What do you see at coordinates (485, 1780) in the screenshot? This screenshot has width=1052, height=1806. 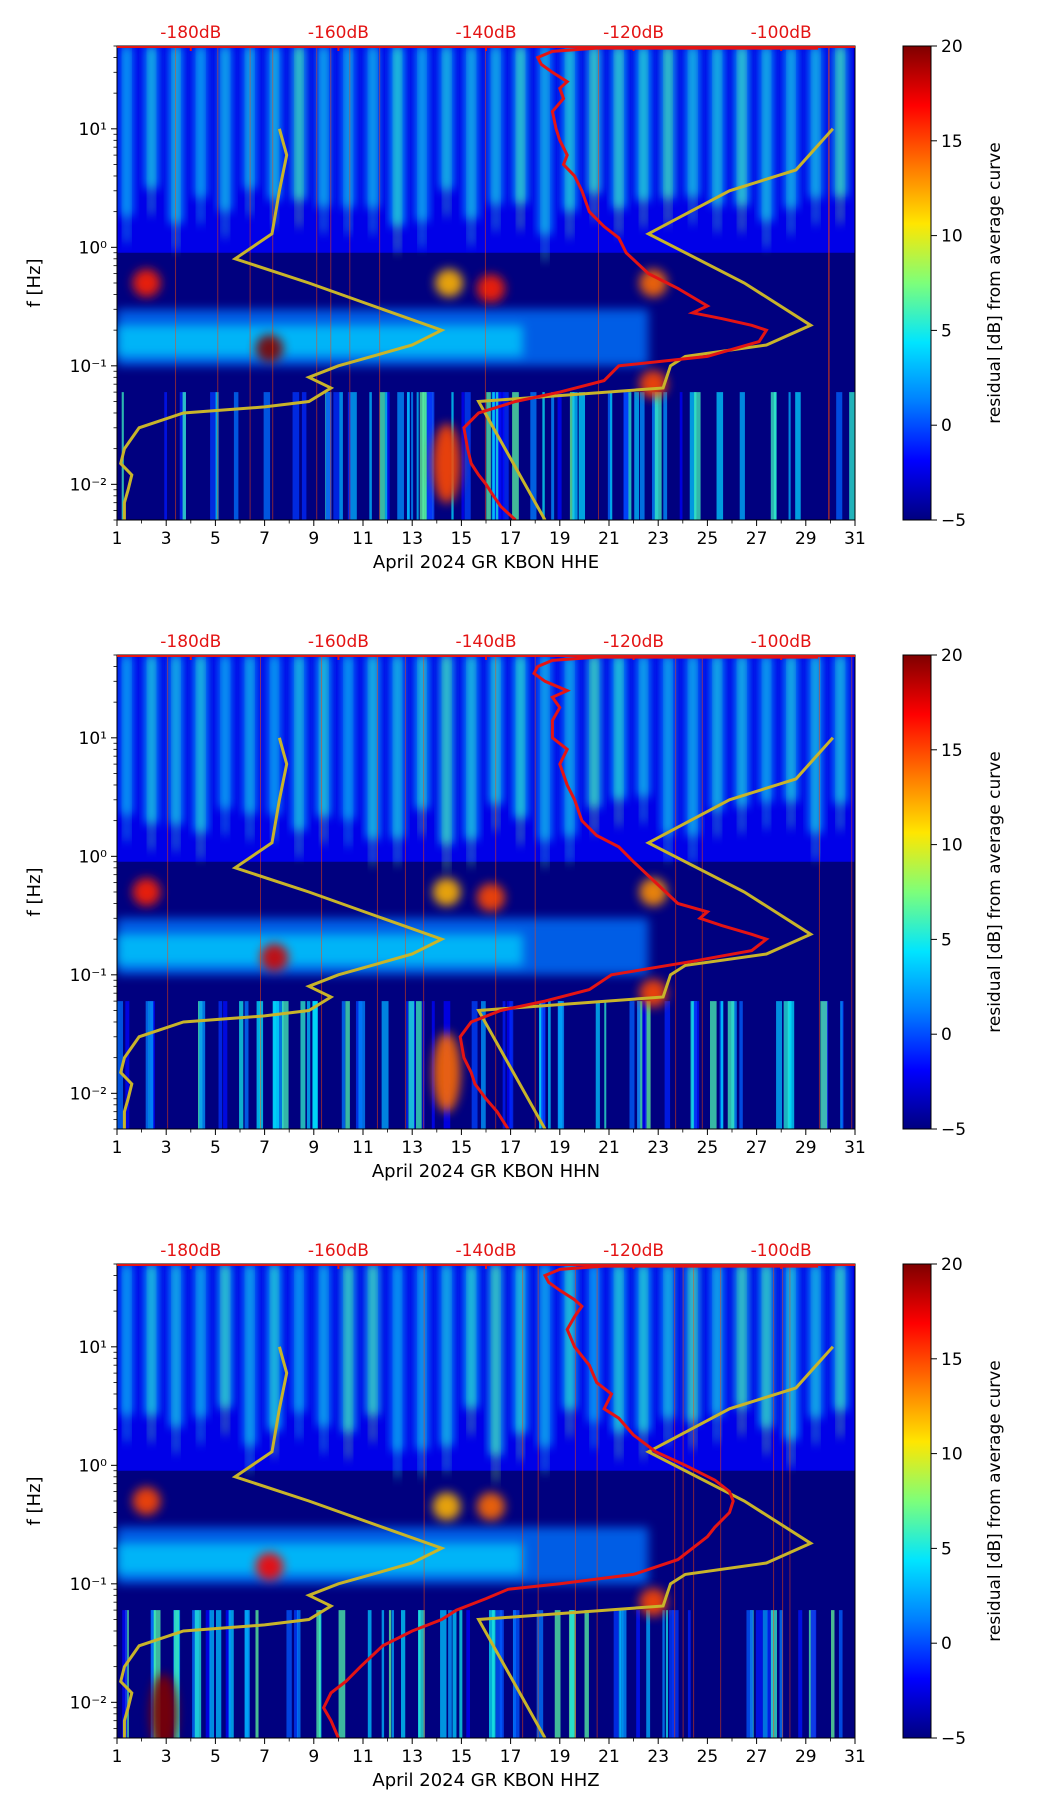 I see `x-axis-label: April 2024 GR KBON HHZ` at bounding box center [485, 1780].